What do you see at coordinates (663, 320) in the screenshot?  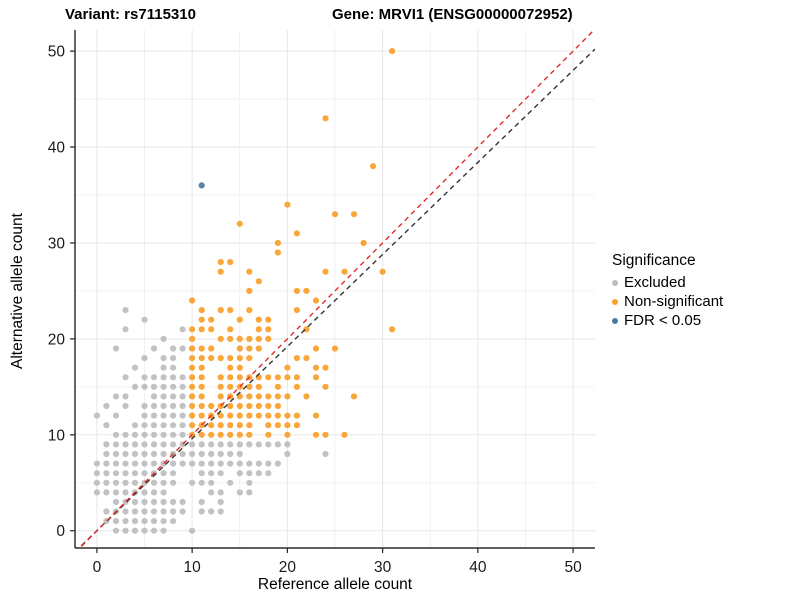 I see `legend-item-label: FDR < 0.05` at bounding box center [663, 320].